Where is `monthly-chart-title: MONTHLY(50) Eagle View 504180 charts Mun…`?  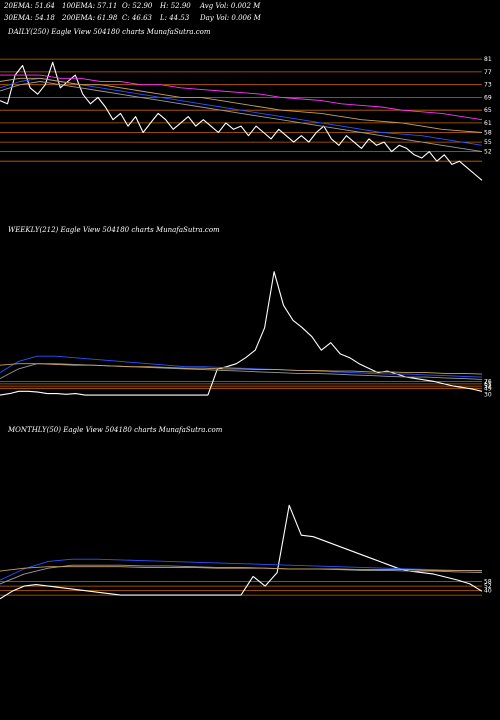 monthly-chart-title: MONTHLY(50) Eagle View 504180 charts Mun… is located at coordinates (115, 430).